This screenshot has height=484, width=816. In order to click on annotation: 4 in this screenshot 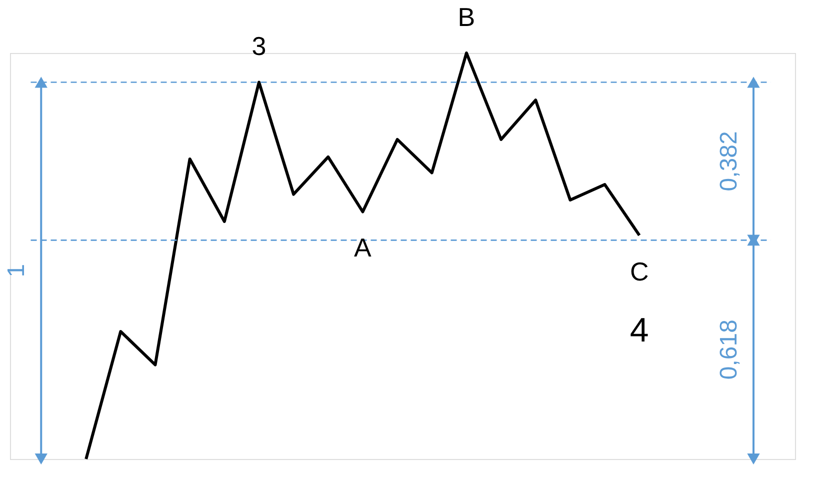, I will do `click(639, 330)`.